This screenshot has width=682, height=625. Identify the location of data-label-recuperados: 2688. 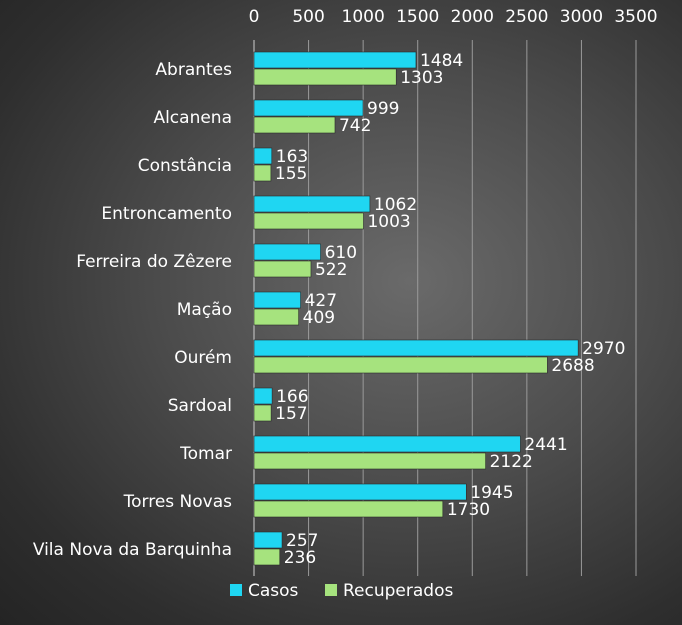
(572, 366).